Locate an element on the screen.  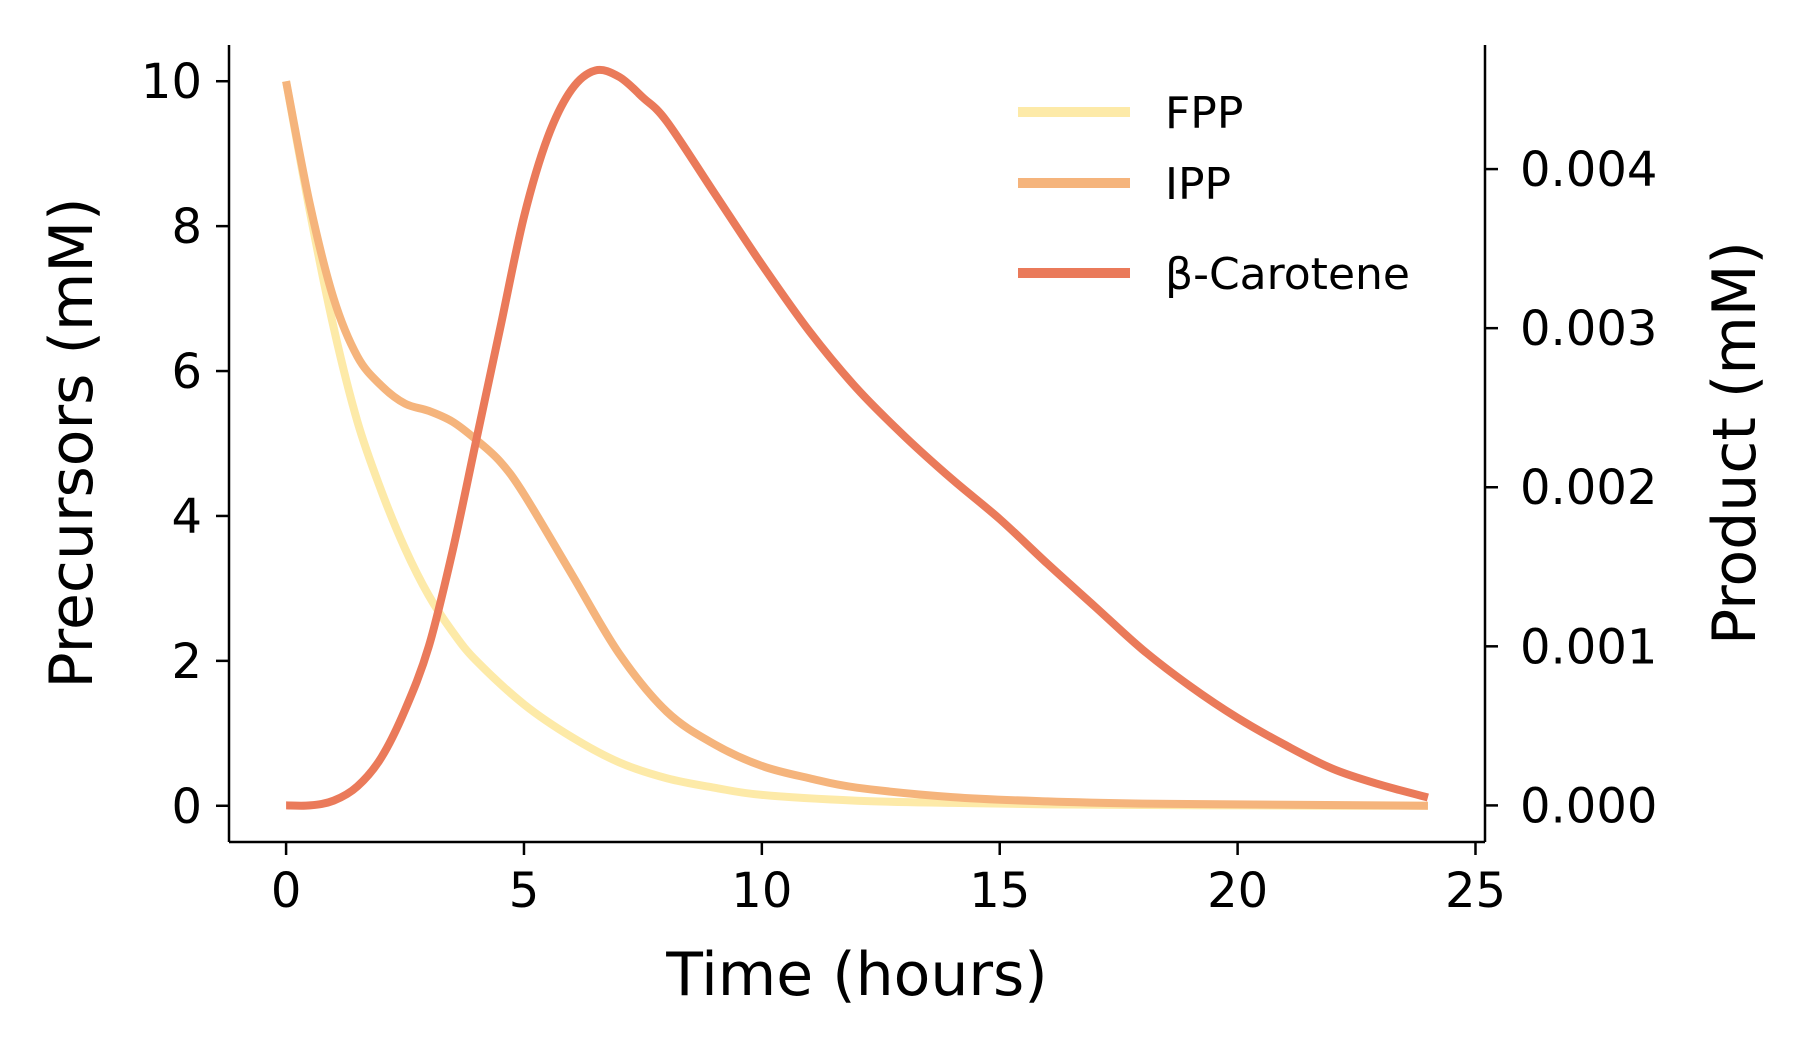
x-tick-label: 15 is located at coordinates (999, 891).